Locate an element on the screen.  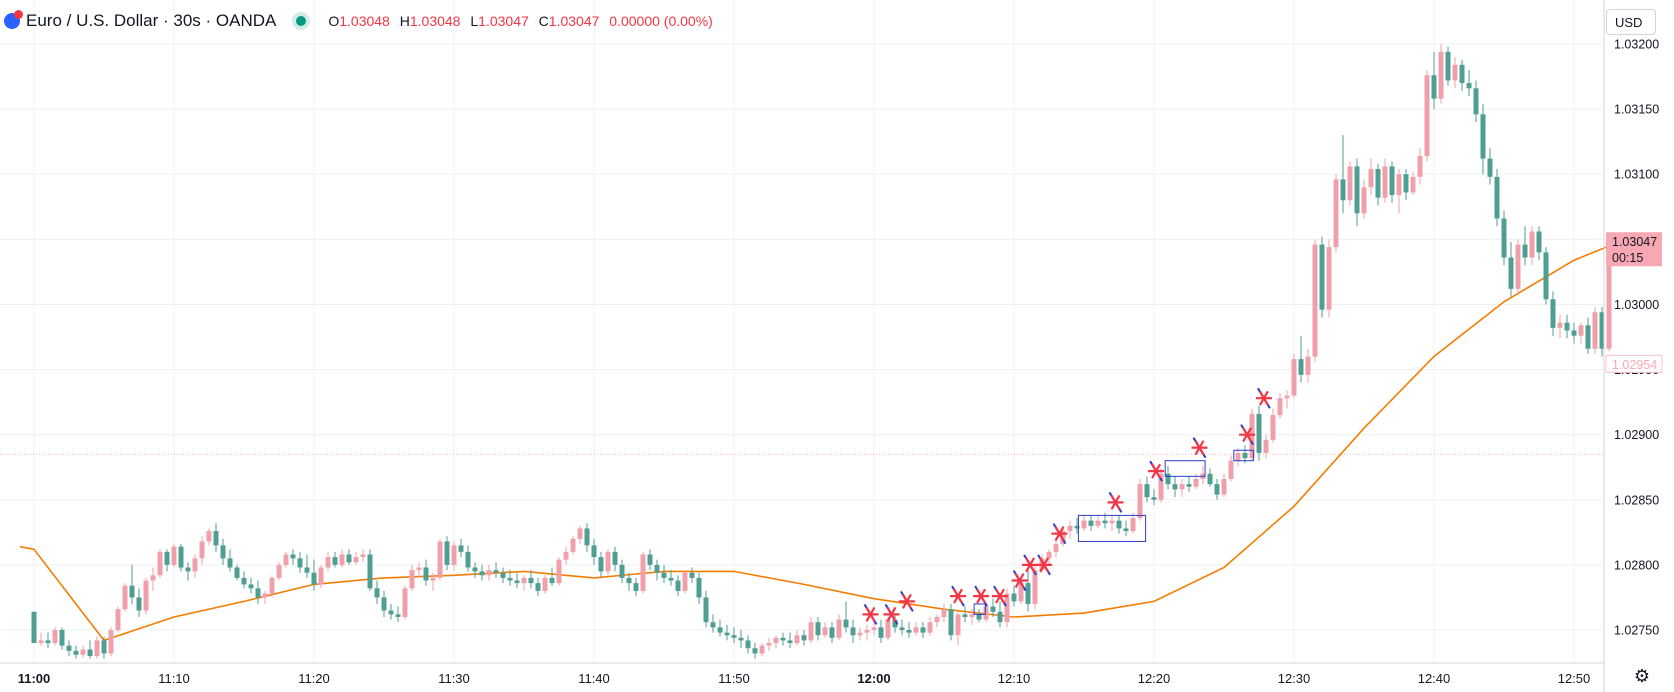
time-tick-label: 12:30 is located at coordinates (1294, 678).